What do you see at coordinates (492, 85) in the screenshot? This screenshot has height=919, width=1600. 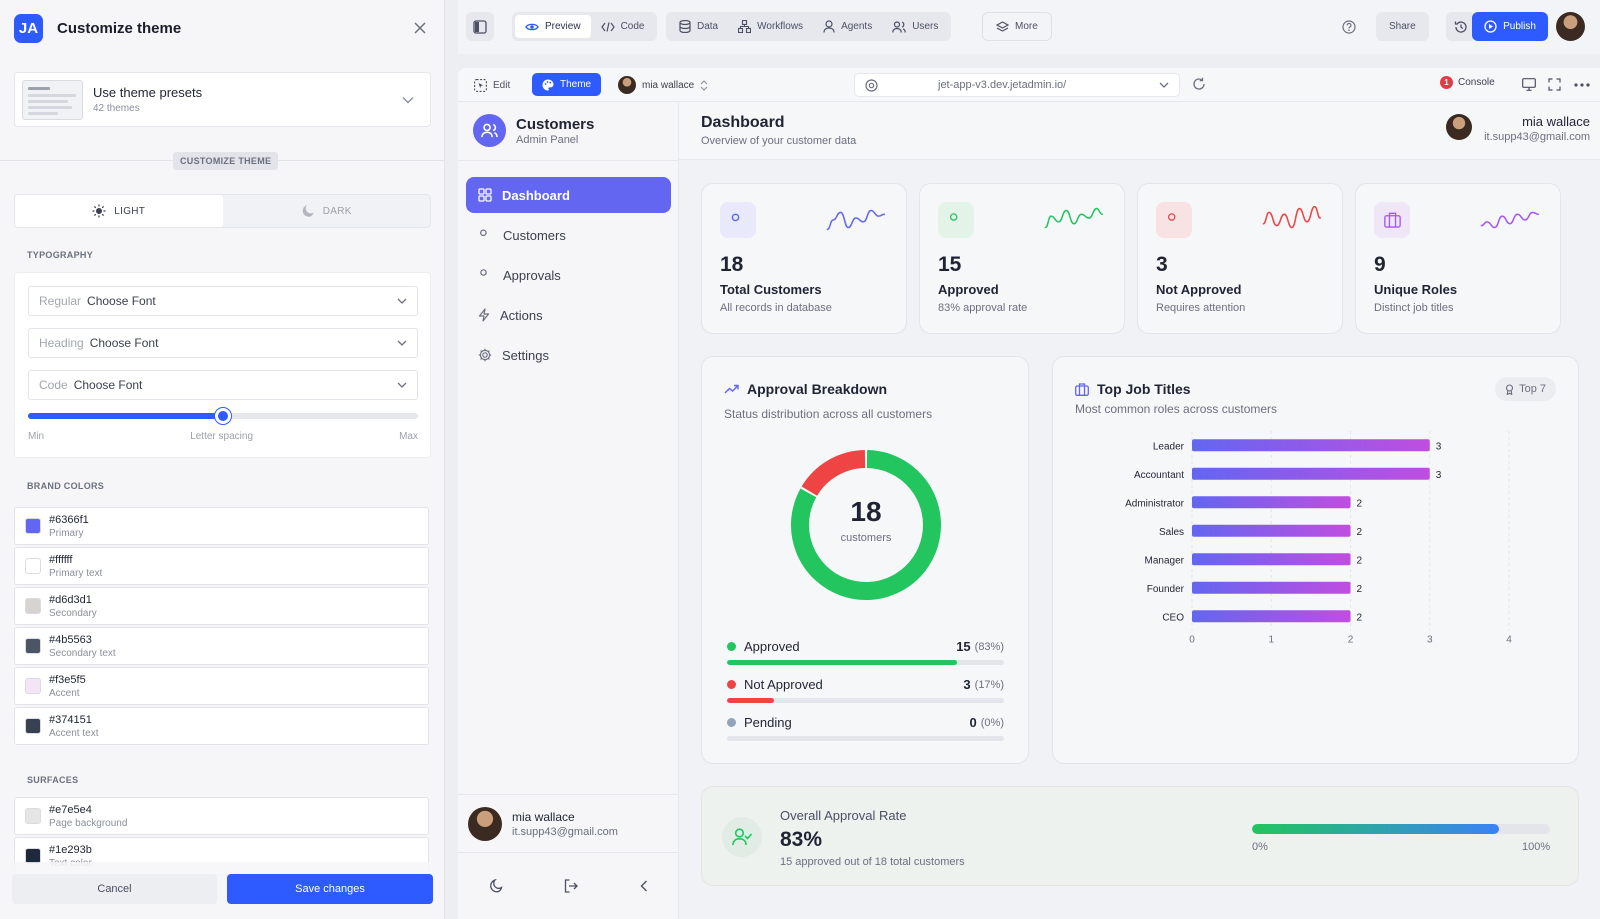 I see `edit-button: Edit` at bounding box center [492, 85].